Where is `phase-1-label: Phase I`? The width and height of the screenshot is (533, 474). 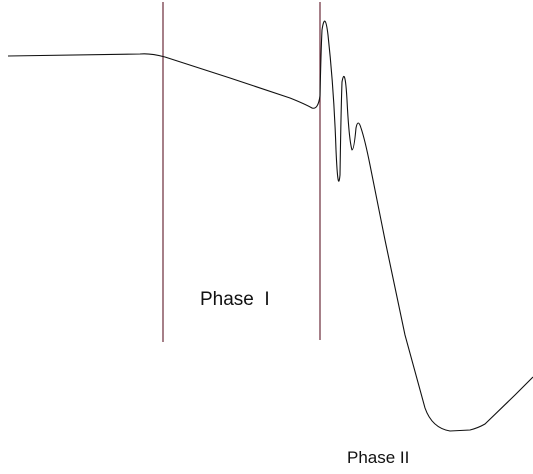
phase-1-label: Phase I is located at coordinates (235, 299).